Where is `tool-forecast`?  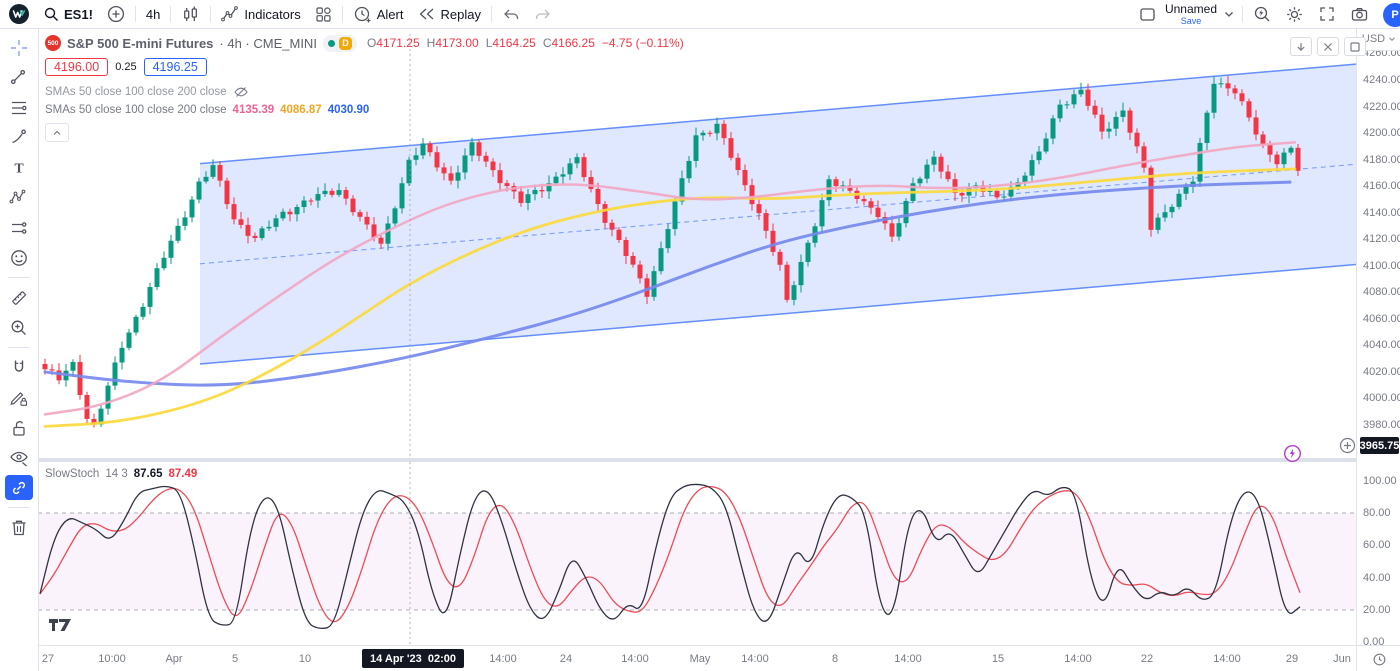 tool-forecast is located at coordinates (19, 227).